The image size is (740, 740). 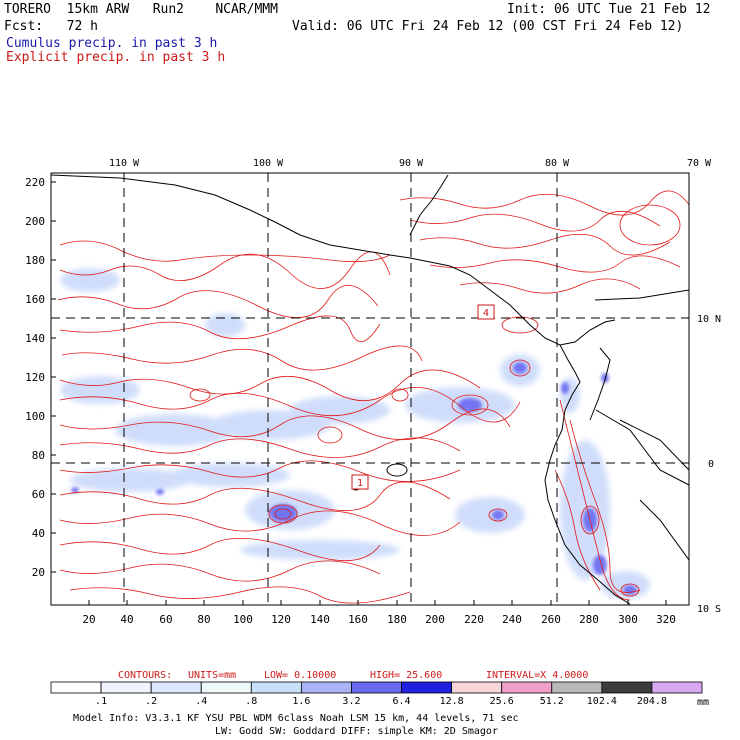 I want to click on contour-box-label-1: 1, so click(x=360, y=483).